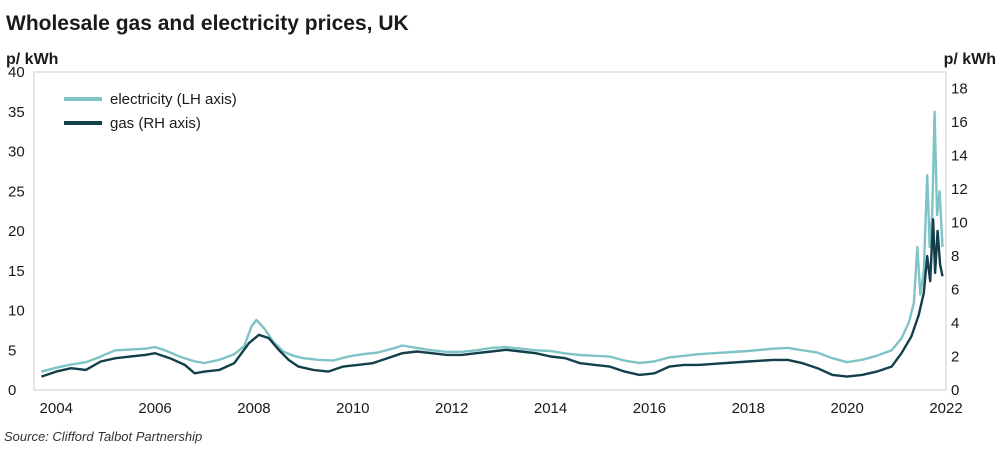  What do you see at coordinates (155, 123) in the screenshot?
I see `legend-label-gas: gas (RH axis)` at bounding box center [155, 123].